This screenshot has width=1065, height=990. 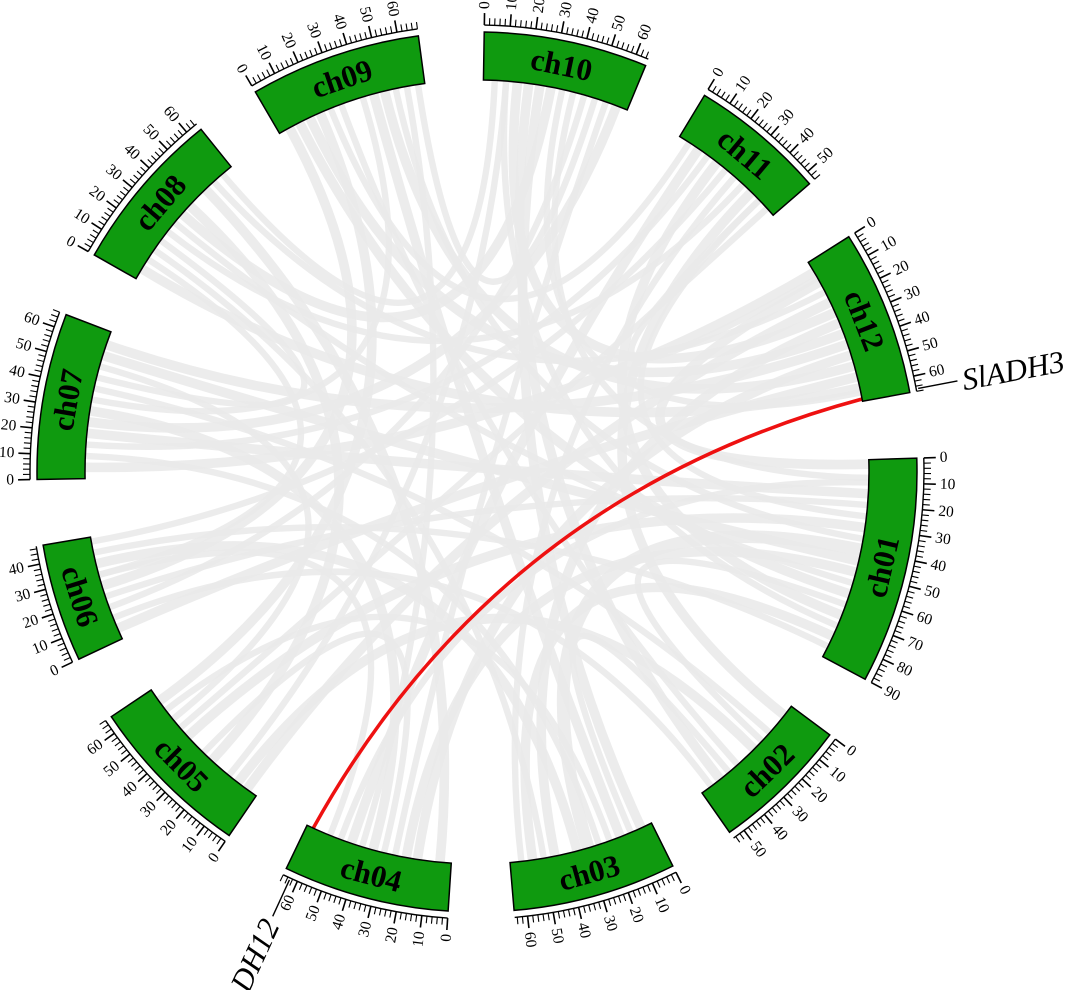 I want to click on tick-label-ch12-10: 10, so click(x=889, y=243).